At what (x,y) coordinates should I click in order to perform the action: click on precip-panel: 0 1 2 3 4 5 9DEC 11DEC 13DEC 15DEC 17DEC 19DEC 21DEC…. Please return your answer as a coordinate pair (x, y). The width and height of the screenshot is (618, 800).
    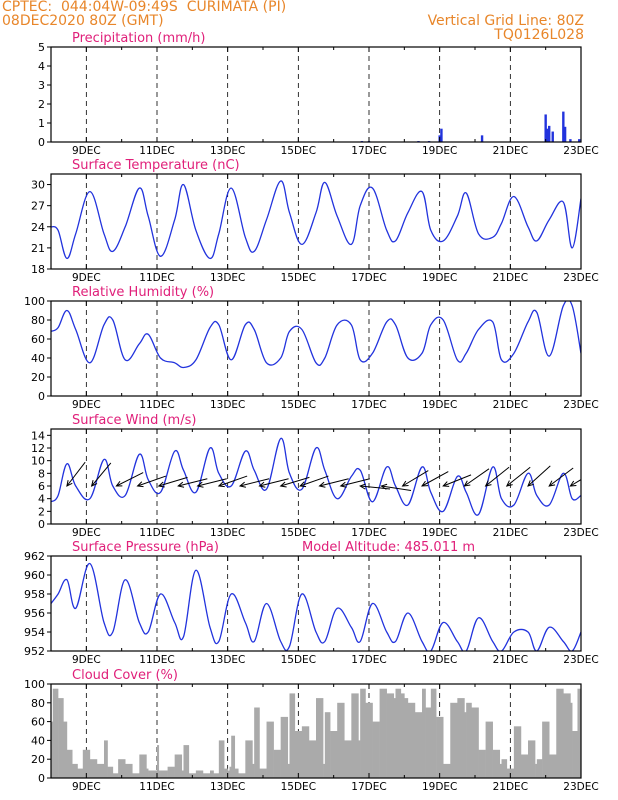
    Looking at the image, I should click on (318, 94).